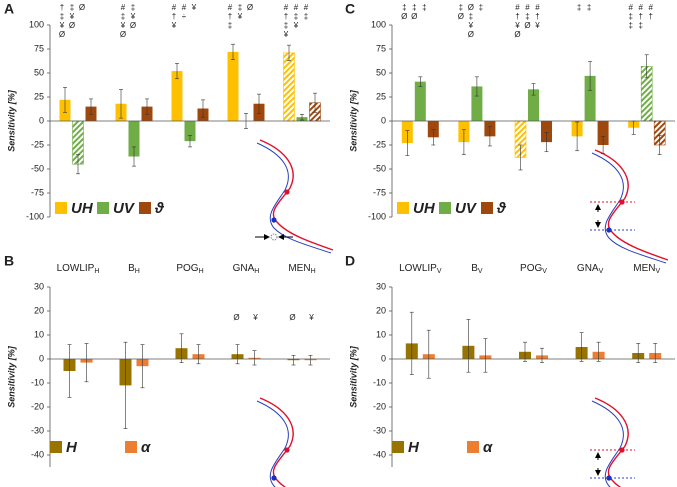  I want to click on category-name: MEN, so click(299, 268).